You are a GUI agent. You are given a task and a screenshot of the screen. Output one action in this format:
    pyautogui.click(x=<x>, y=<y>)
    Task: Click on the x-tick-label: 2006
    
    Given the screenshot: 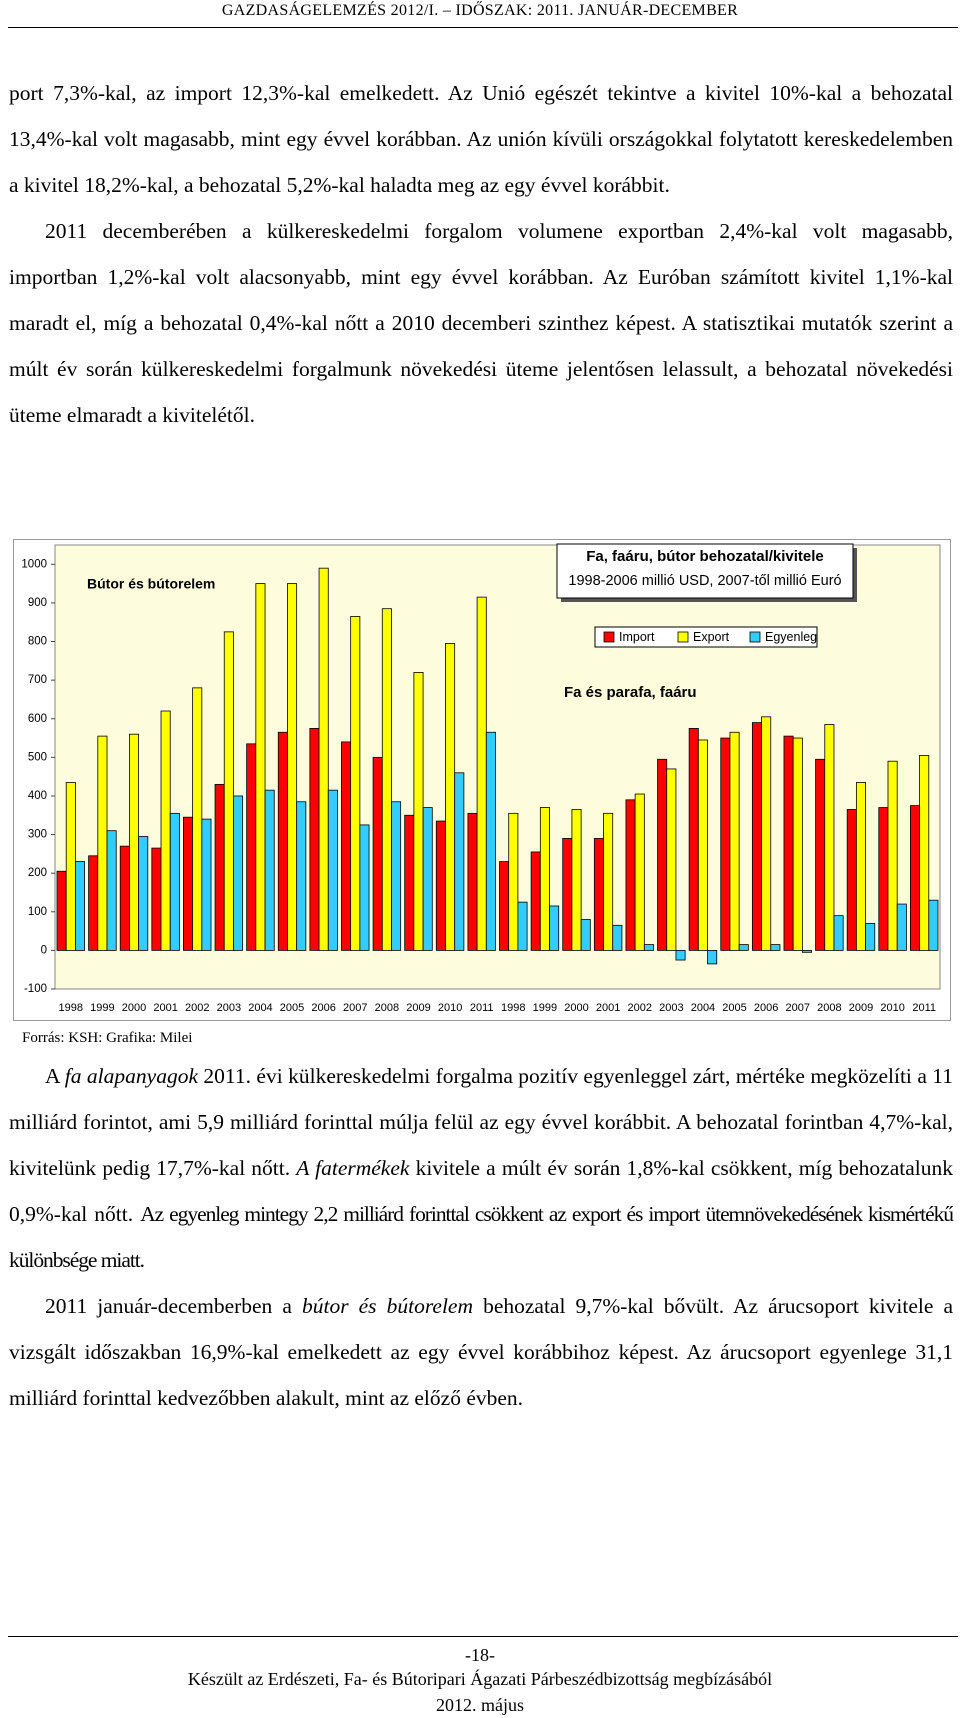 What is the action you would take?
    pyautogui.click(x=766, y=1008)
    